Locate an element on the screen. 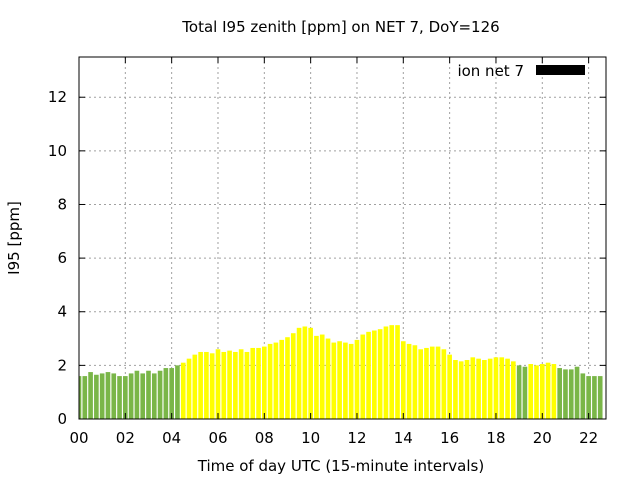 The height and width of the screenshot is (480, 640). x-tick-label: 10 is located at coordinates (310, 438).